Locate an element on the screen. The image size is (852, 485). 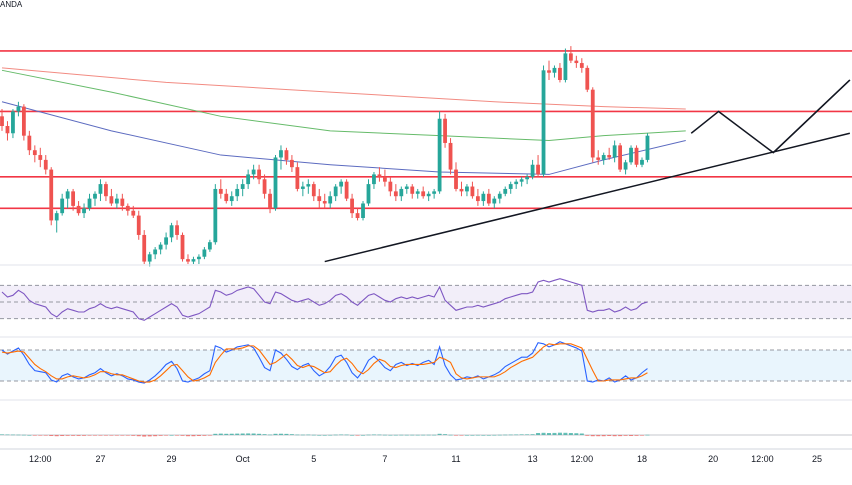
time-axis-tick-label: 27 is located at coordinates (100, 459).